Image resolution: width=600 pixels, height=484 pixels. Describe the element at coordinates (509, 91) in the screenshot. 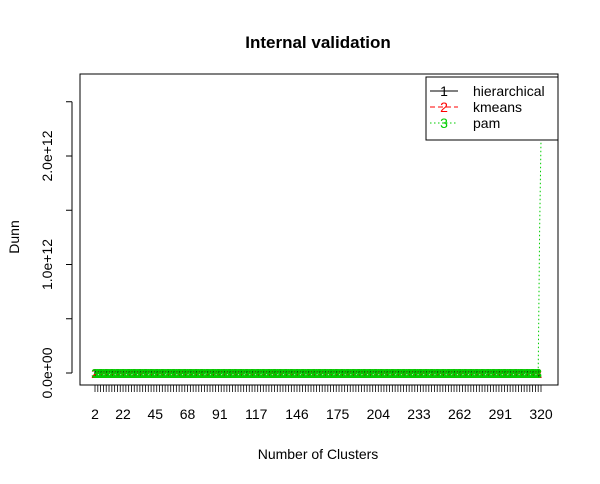

I see `legend-label-hierarchical: hierarchical` at that location.